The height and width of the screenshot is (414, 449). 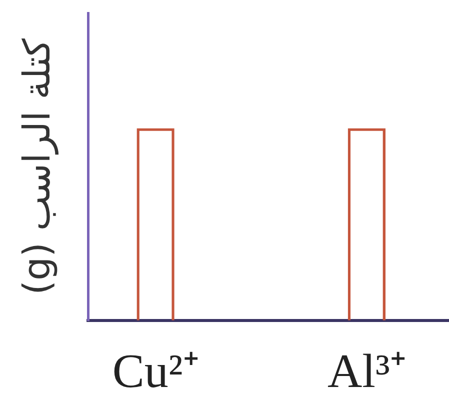 I want to click on x-tick-label: Al³⁺, so click(x=366, y=371).